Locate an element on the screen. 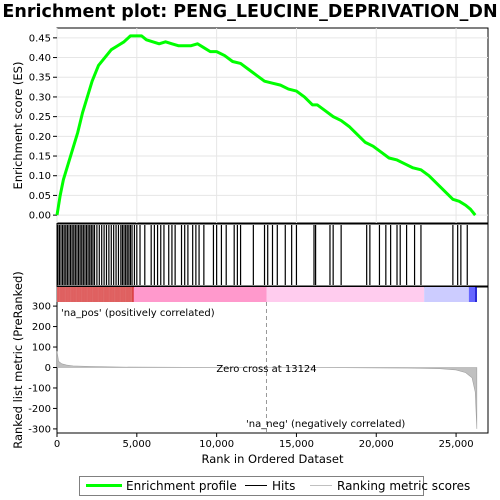  zero-cross-annotation: Zero cross at 13124 is located at coordinates (266, 369).